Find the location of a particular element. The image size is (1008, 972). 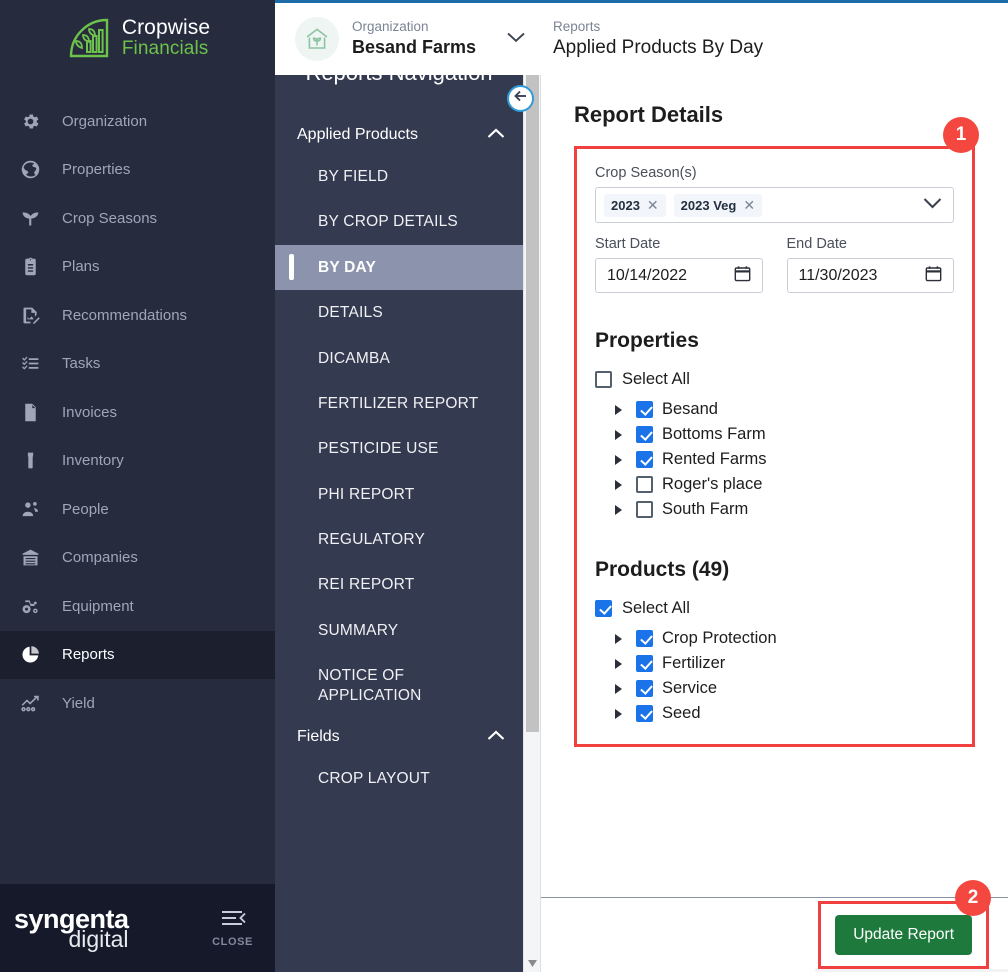

properties-select-all-row: Select All is located at coordinates (774, 379).